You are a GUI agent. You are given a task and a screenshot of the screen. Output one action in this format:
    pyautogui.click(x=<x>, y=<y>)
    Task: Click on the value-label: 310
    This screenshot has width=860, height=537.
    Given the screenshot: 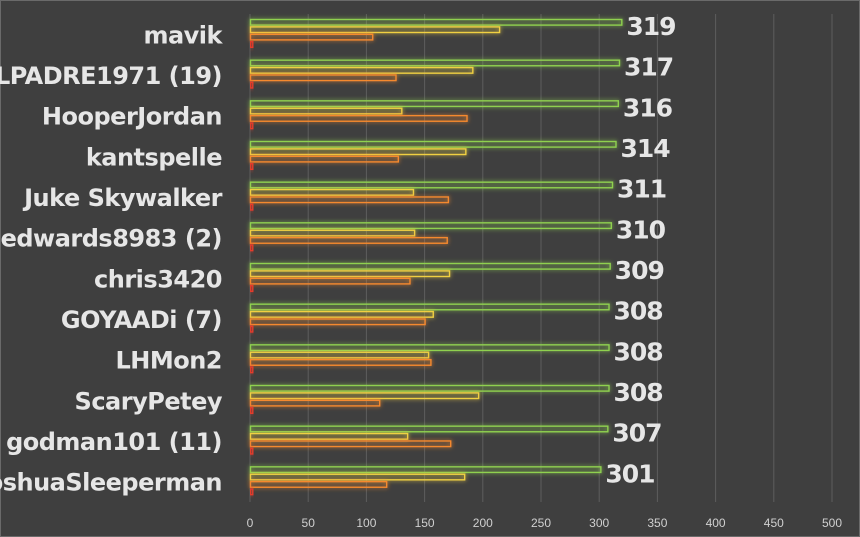 What is the action you would take?
    pyautogui.click(x=641, y=229)
    